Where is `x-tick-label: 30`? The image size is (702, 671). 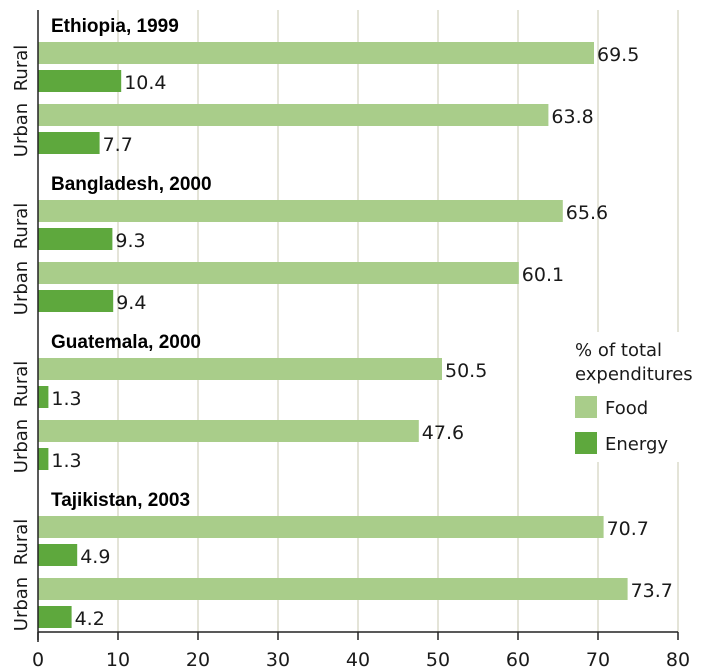 x-tick-label: 30 is located at coordinates (278, 660).